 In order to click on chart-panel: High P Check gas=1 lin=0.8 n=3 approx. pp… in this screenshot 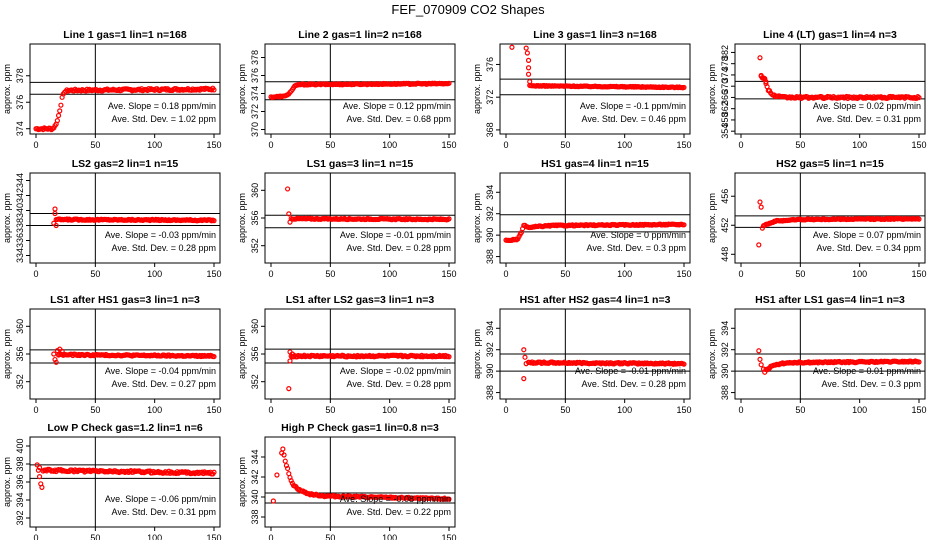, I will do `click(347, 481)`.